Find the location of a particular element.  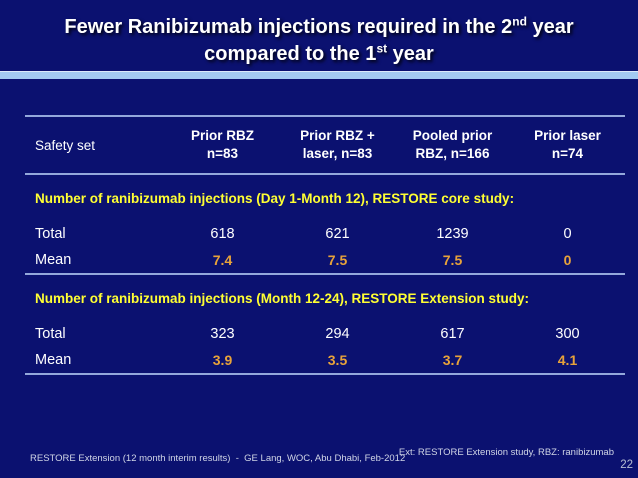

slide-page-number: 22 is located at coordinates (626, 465).